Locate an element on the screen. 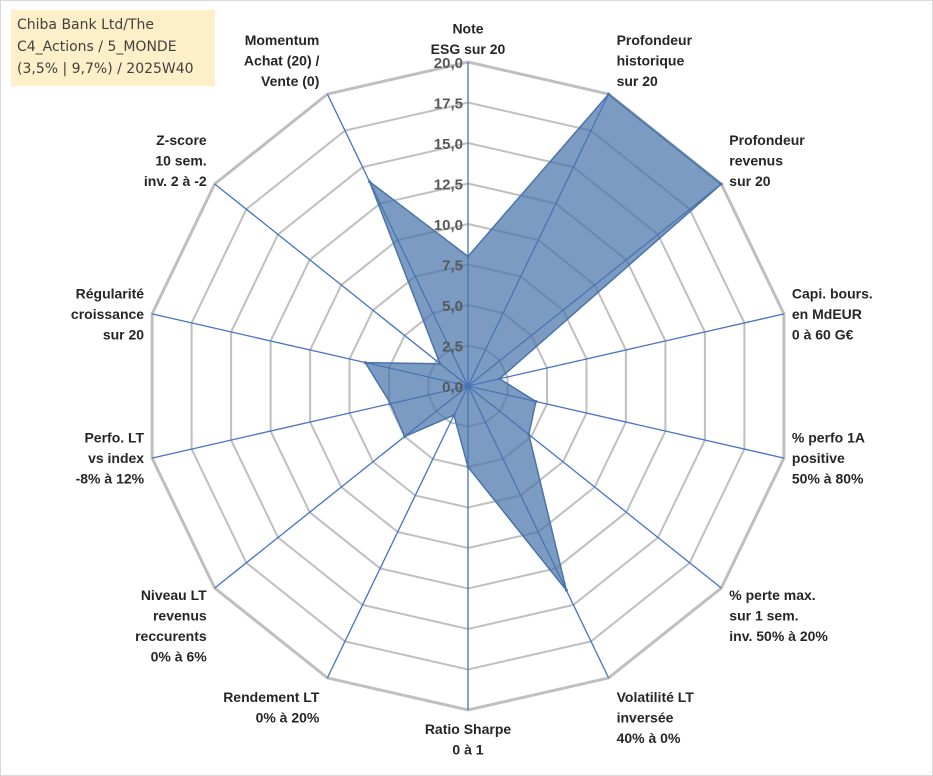 Image resolution: width=933 pixels, height=776 pixels. axis-label-12-line-1: 10 sem. is located at coordinates (180, 161).